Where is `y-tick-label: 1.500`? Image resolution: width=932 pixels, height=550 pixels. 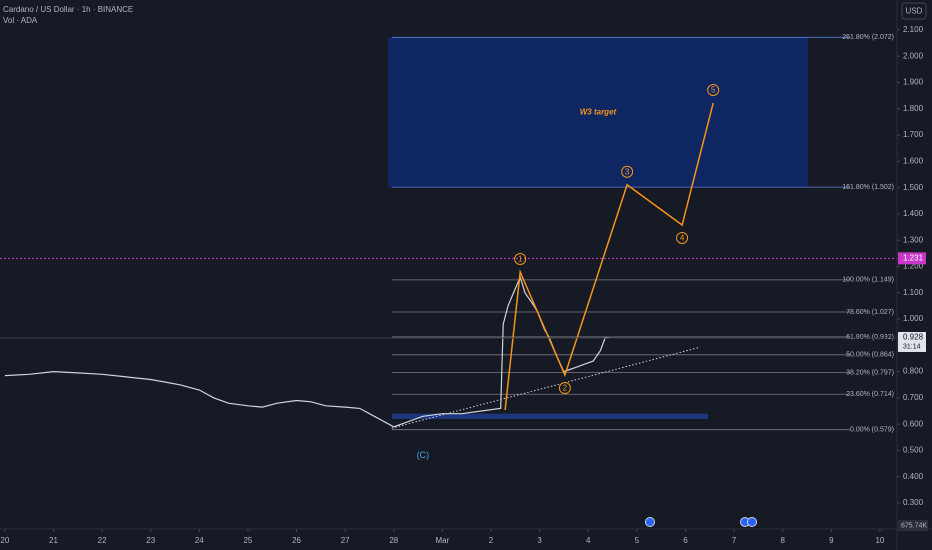 y-tick-label: 1.500 is located at coordinates (913, 187).